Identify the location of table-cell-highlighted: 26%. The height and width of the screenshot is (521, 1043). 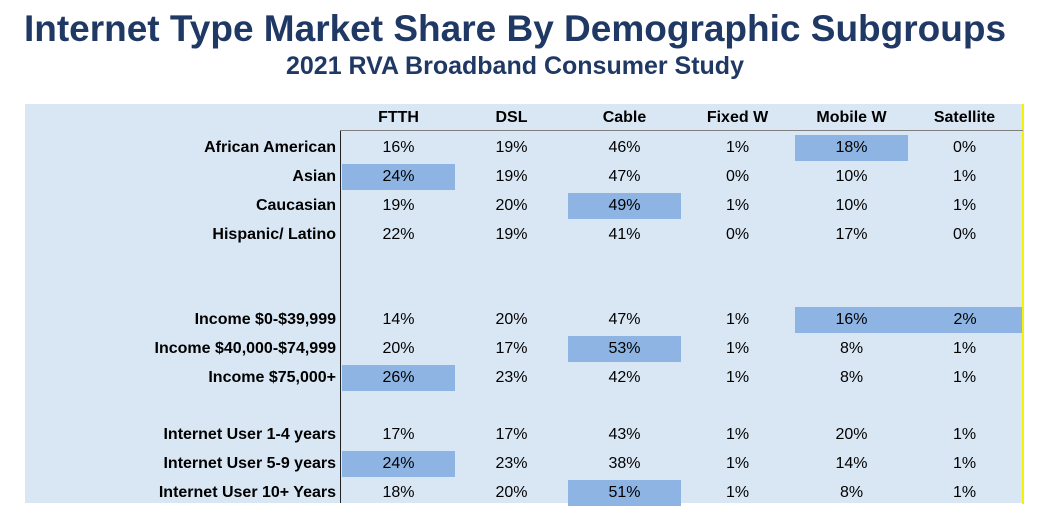
(398, 378).